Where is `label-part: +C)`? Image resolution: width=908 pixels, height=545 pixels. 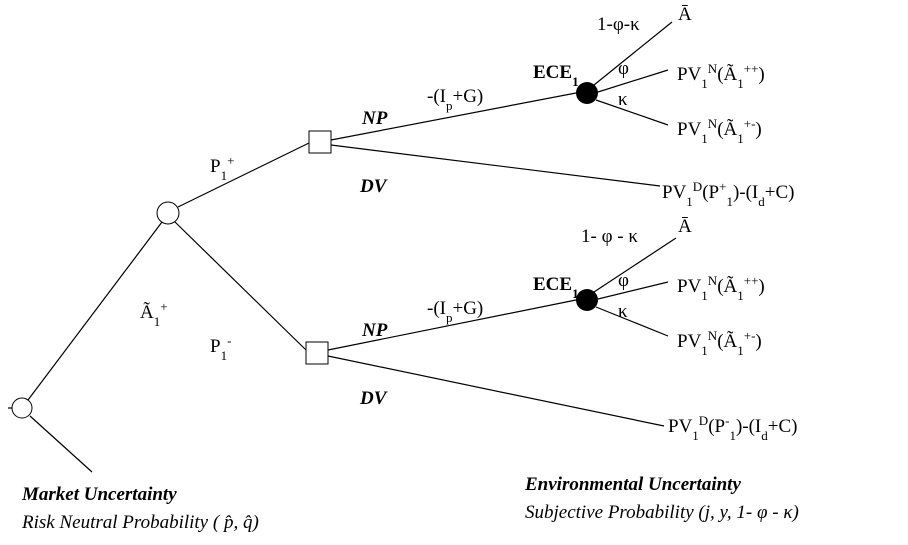
label-part: +C) is located at coordinates (780, 192).